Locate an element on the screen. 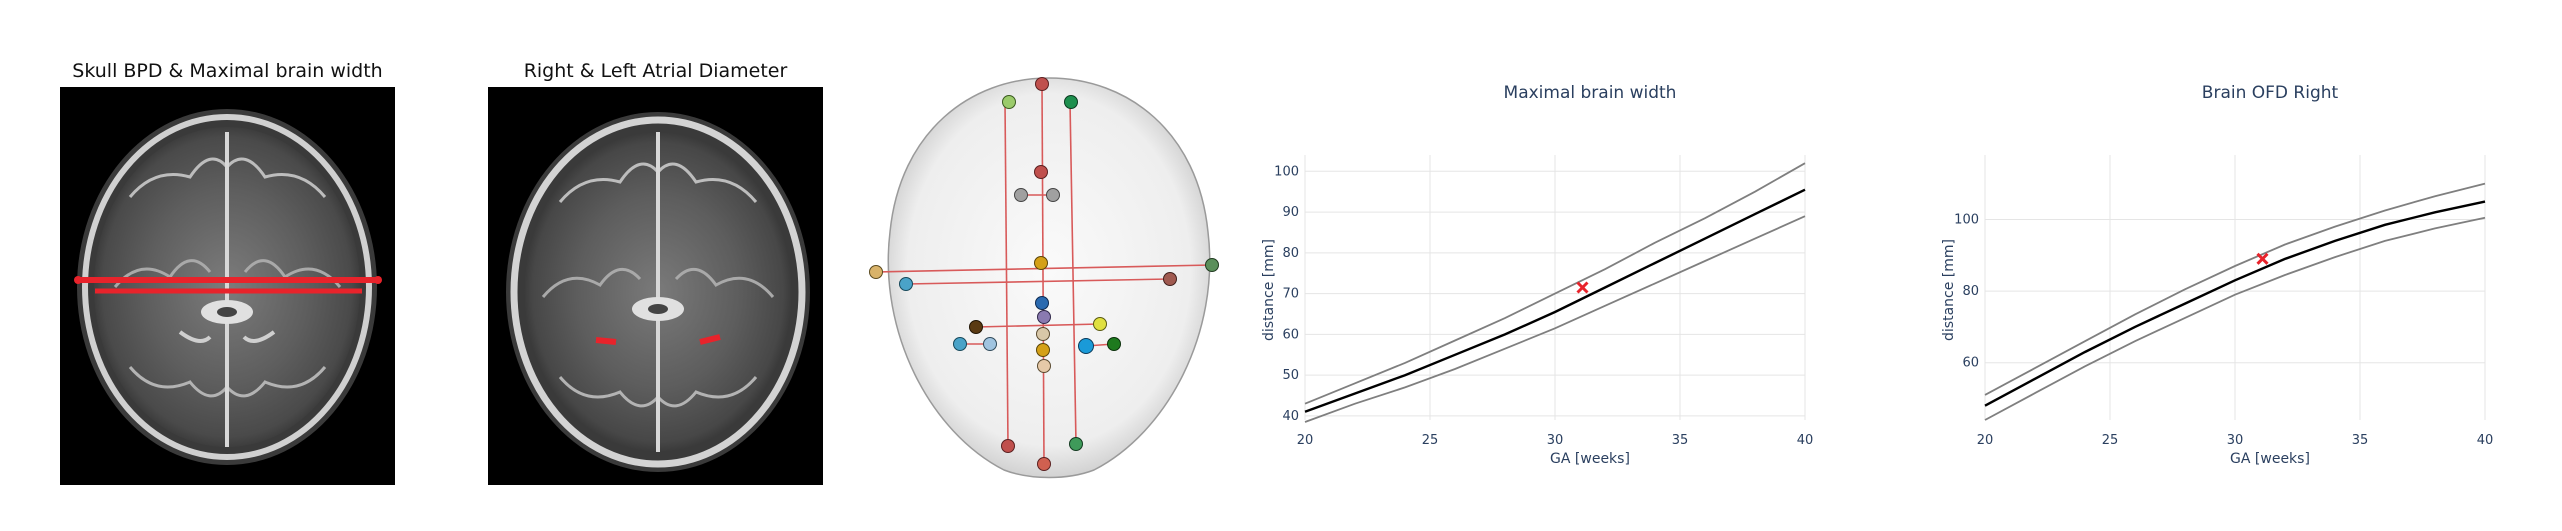  right-atrial-line is located at coordinates (606, 341).